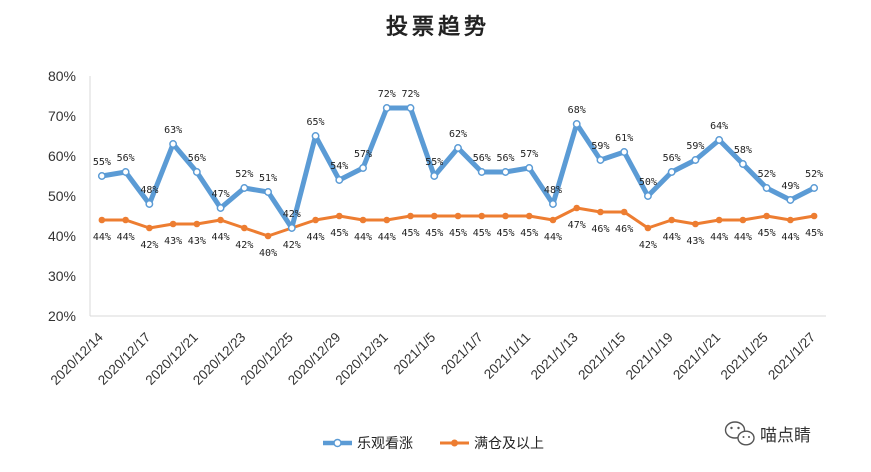 This screenshot has width=871, height=472. Describe the element at coordinates (739, 433) in the screenshot. I see `wechat-icon` at that location.